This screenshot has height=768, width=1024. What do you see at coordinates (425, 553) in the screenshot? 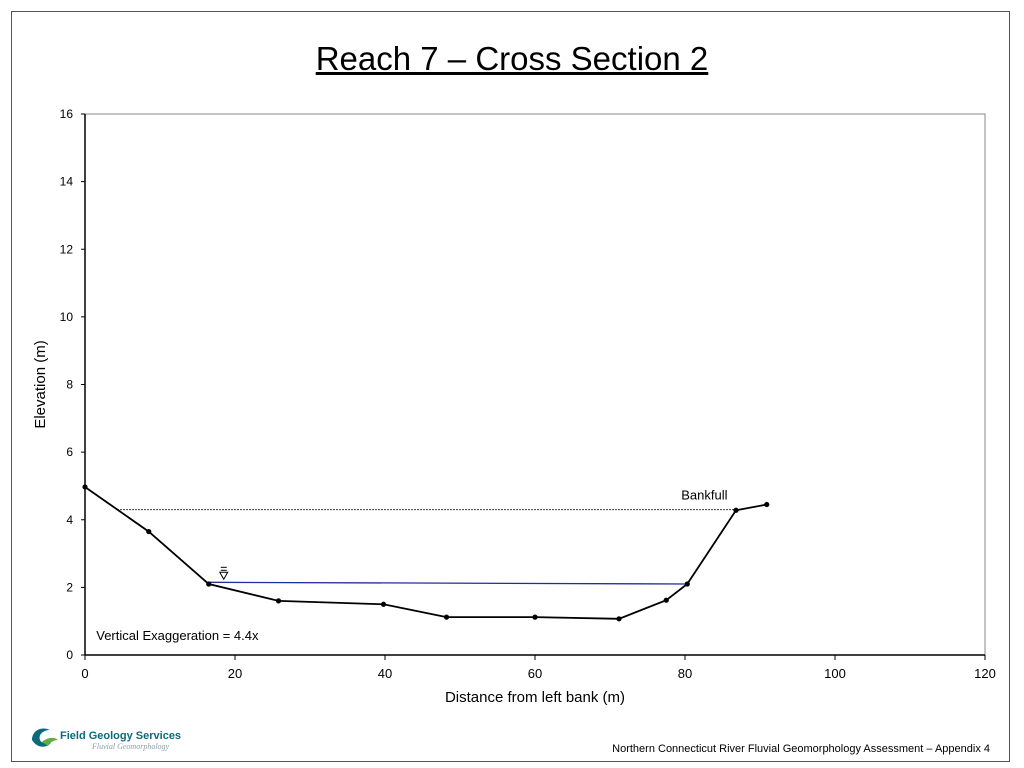
I see `cross-section-line` at bounding box center [425, 553].